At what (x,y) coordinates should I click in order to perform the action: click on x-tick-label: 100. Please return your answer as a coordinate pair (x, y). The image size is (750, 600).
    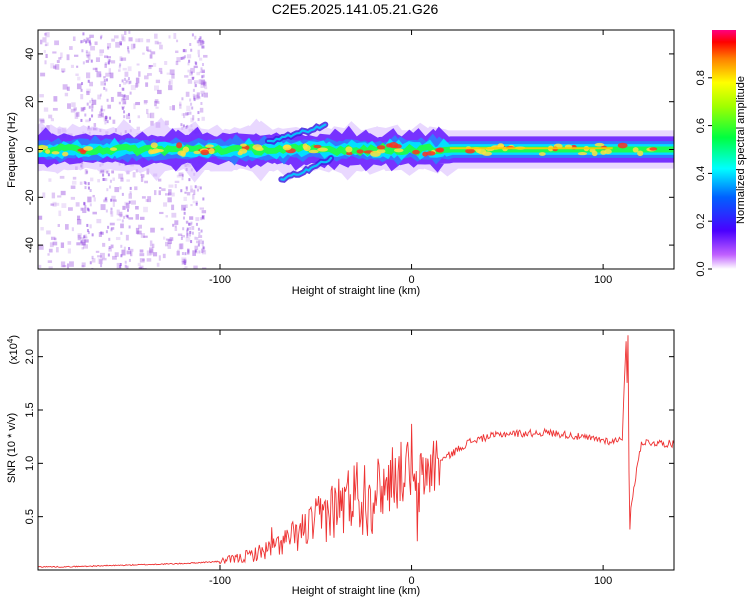
    Looking at the image, I should click on (603, 581).